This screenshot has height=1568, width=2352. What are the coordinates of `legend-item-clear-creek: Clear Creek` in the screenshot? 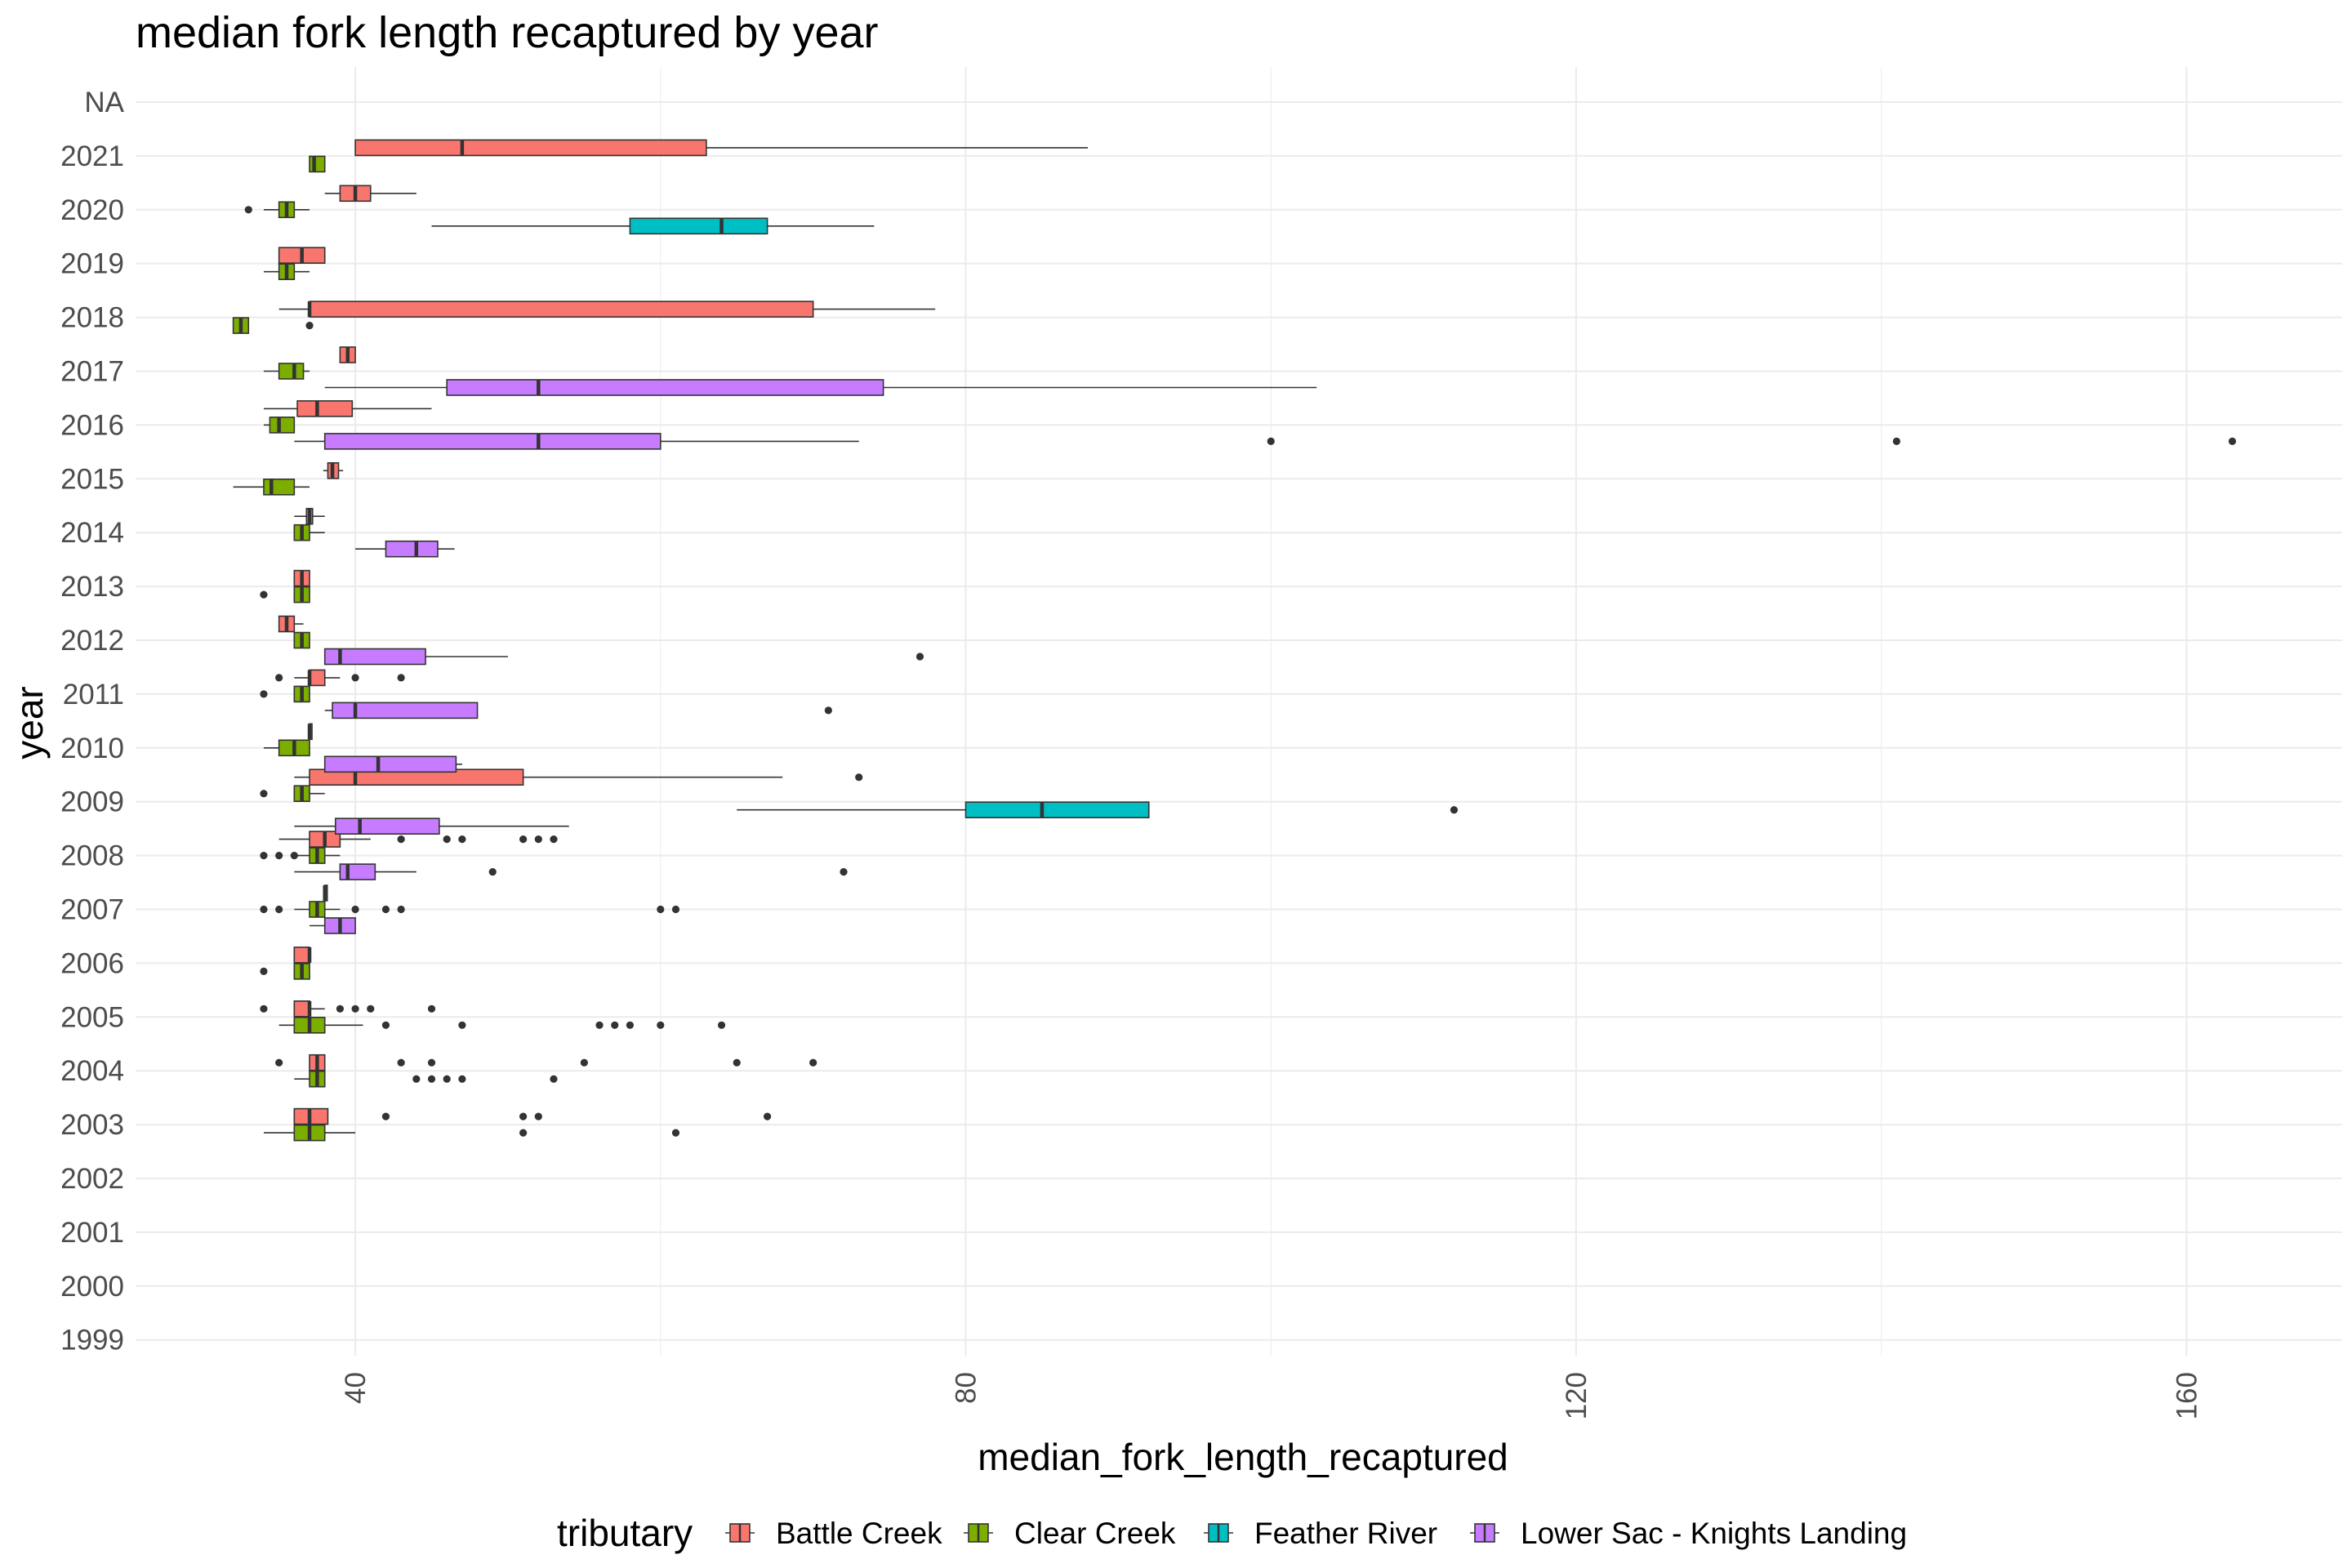 It's located at (1070, 1533).